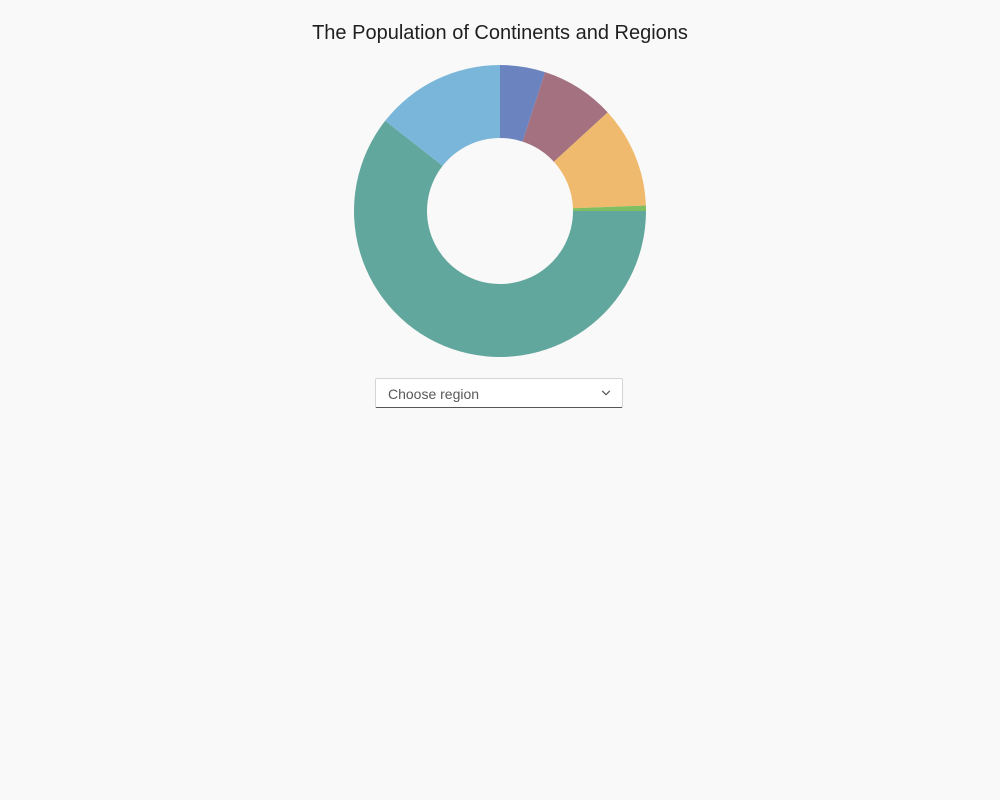  I want to click on chart-title: The Population of Continents and Regions, so click(500, 33).